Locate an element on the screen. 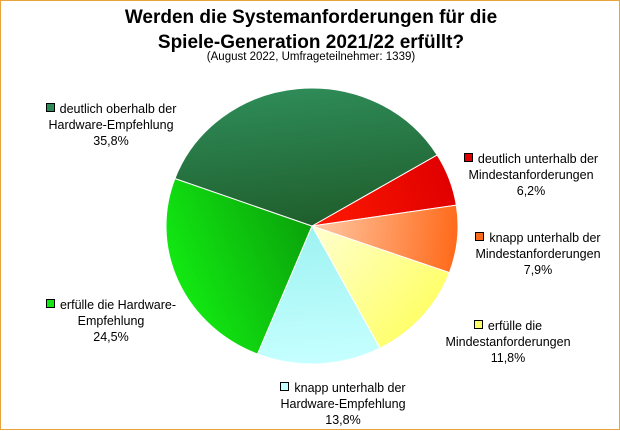 The height and width of the screenshot is (431, 620). slice-label-3-line-2: Mindestanforderungen is located at coordinates (508, 342).